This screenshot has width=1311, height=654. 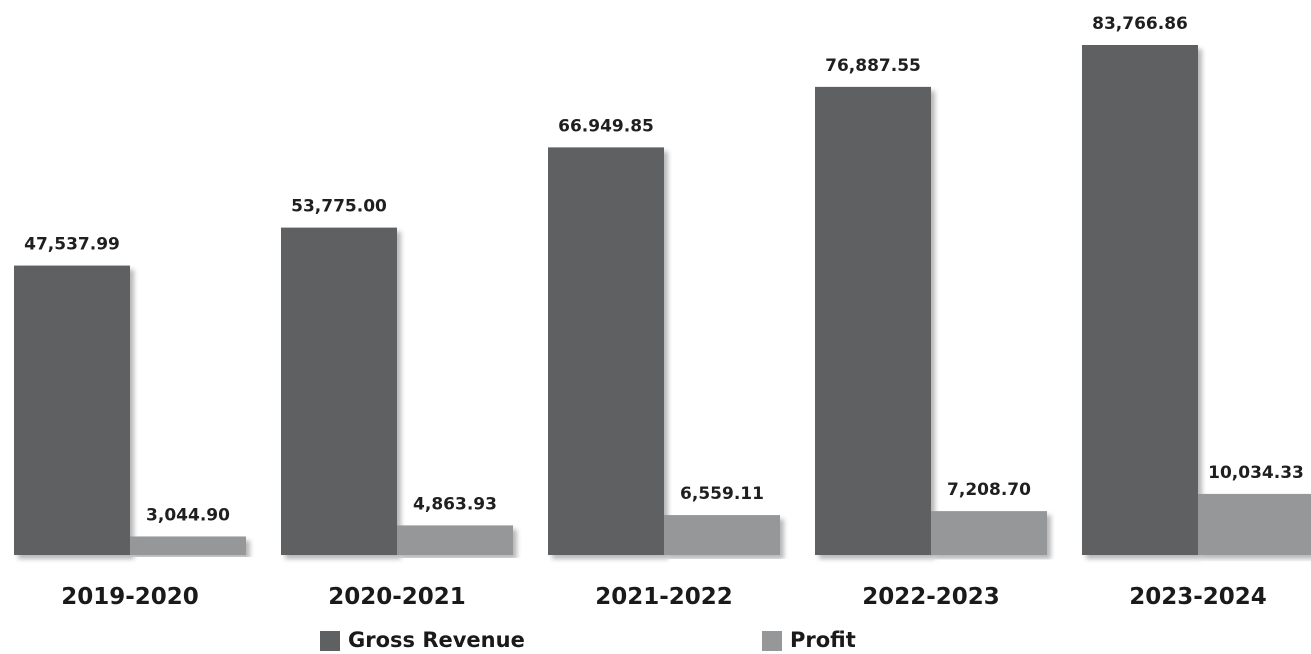 I want to click on data-label-profit-2023-2024: 10,034.33, so click(x=1256, y=473).